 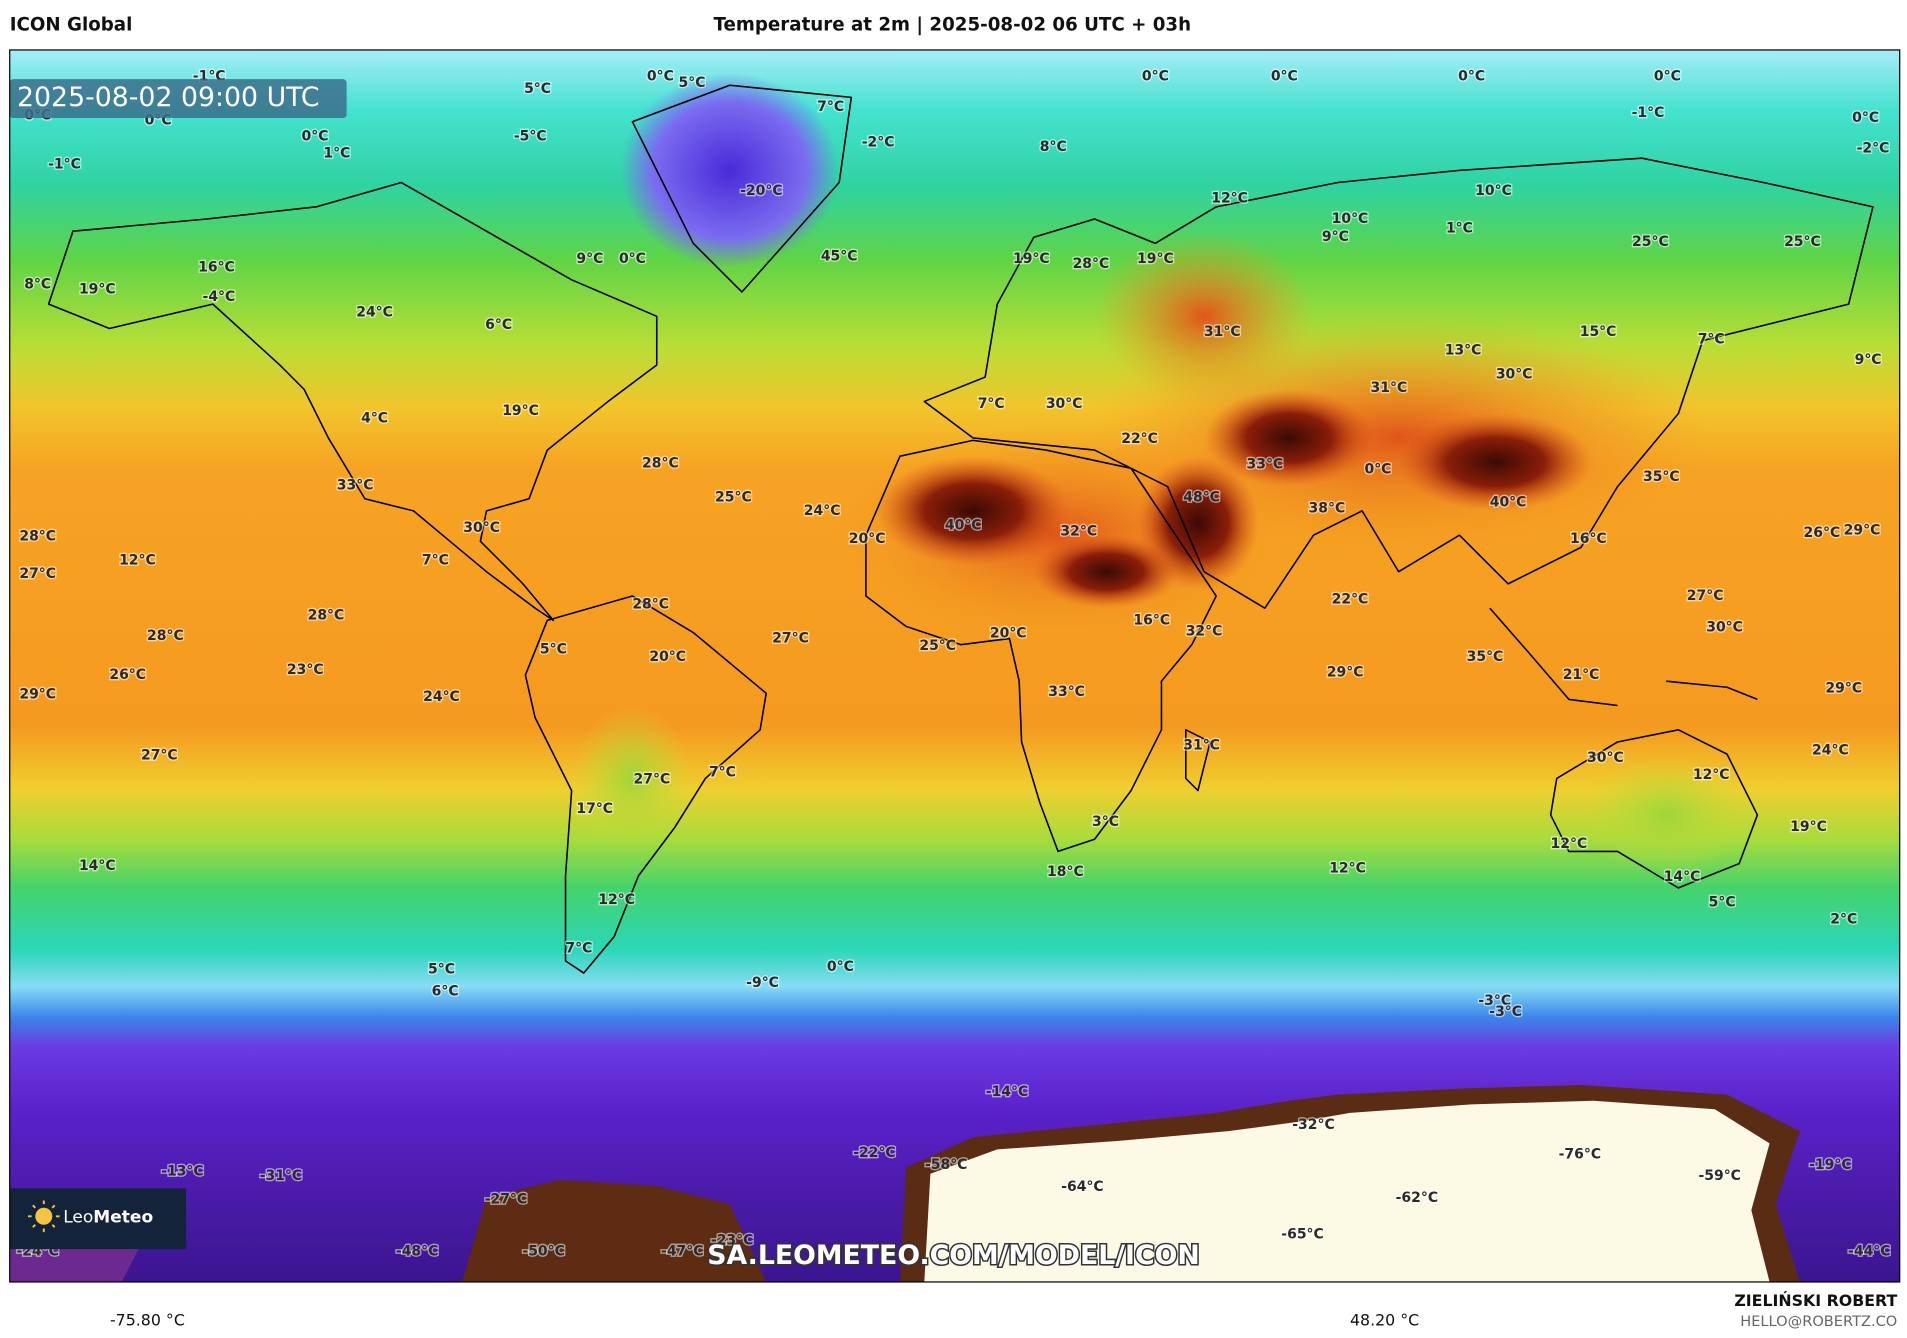 I want to click on temperature-label: 48°C, so click(x=1201, y=498).